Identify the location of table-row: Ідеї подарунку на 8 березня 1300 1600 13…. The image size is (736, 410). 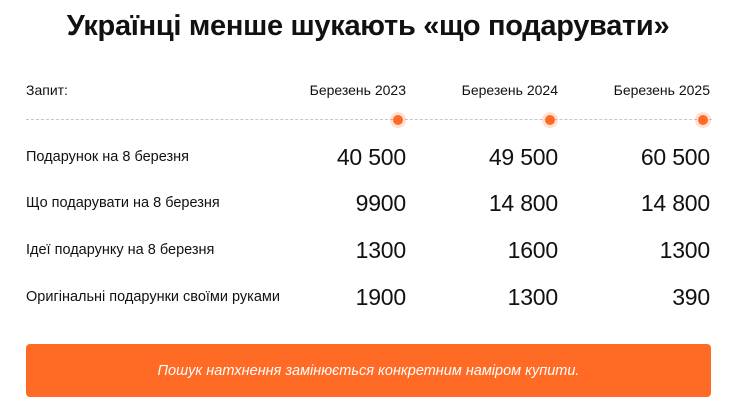
(368, 251).